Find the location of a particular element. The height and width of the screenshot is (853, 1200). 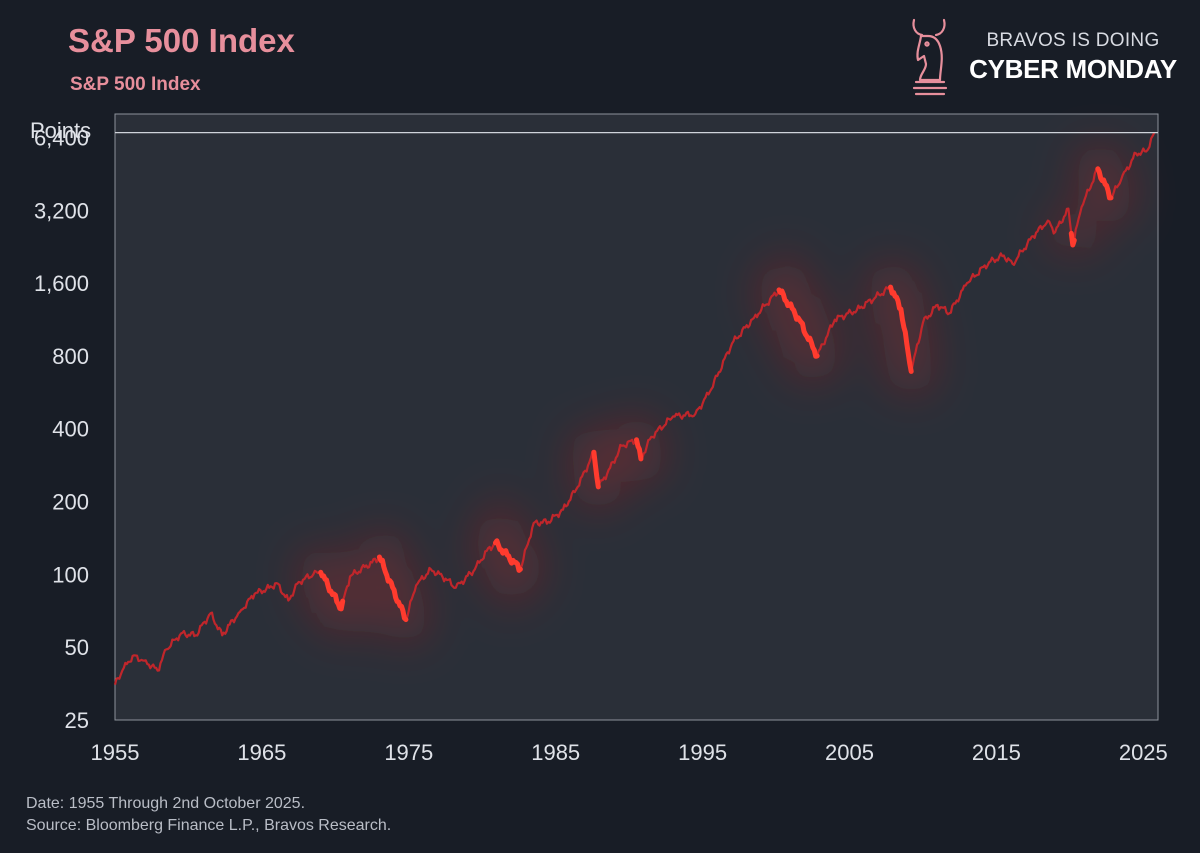

x-tick-label: 2015 is located at coordinates (996, 752).